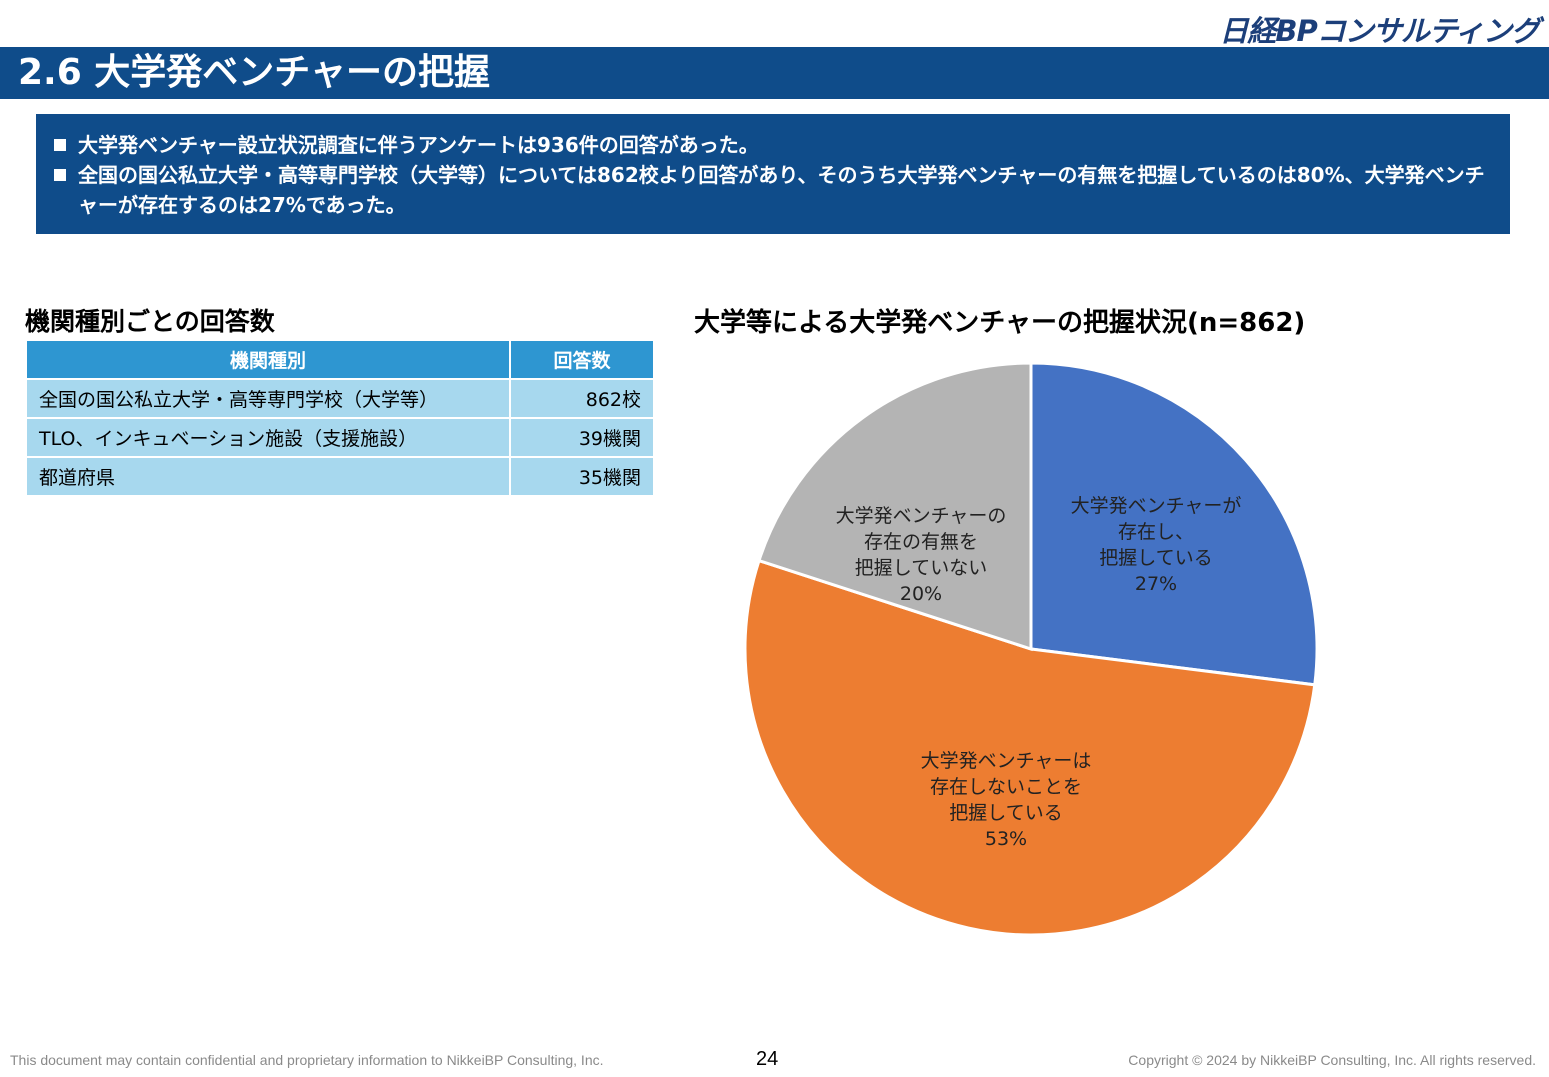 The height and width of the screenshot is (1077, 1549). Describe the element at coordinates (774, 73) in the screenshot. I see `title-bar: 2.6 大学発ベンチャーの把握` at that location.